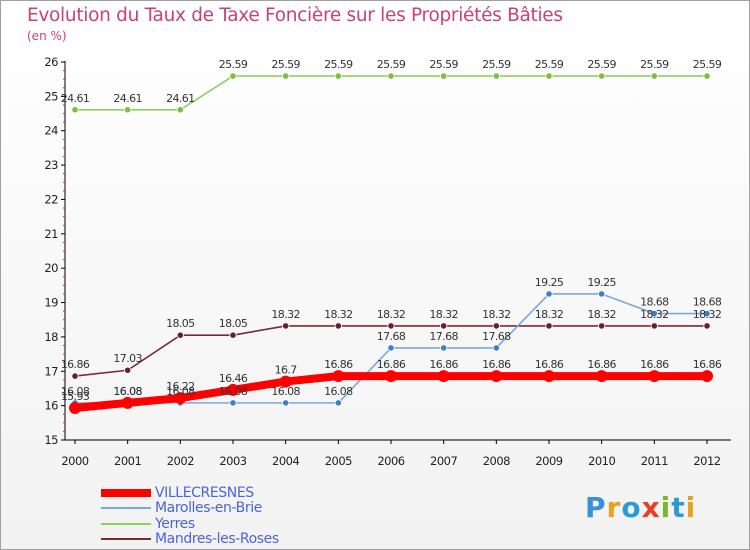 The image size is (750, 550). What do you see at coordinates (601, 282) in the screenshot?
I see `data-label: 19.25` at bounding box center [601, 282].